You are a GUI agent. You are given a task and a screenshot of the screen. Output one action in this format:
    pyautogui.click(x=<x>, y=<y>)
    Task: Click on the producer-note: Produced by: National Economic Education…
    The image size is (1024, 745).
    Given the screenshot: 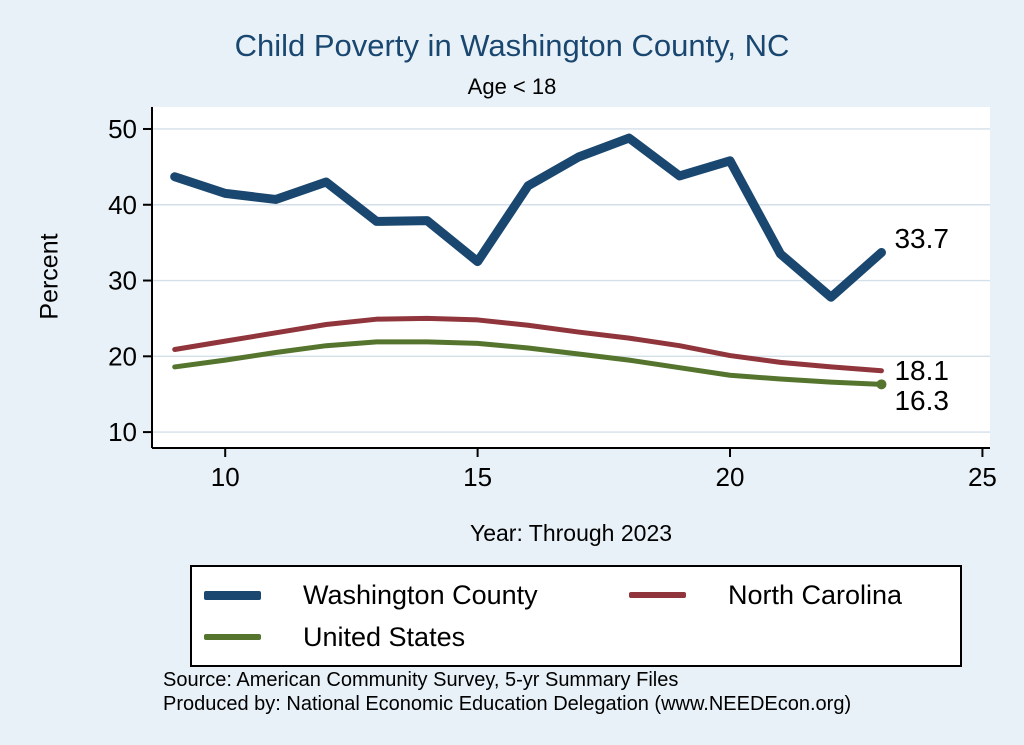 What is the action you would take?
    pyautogui.click(x=507, y=704)
    